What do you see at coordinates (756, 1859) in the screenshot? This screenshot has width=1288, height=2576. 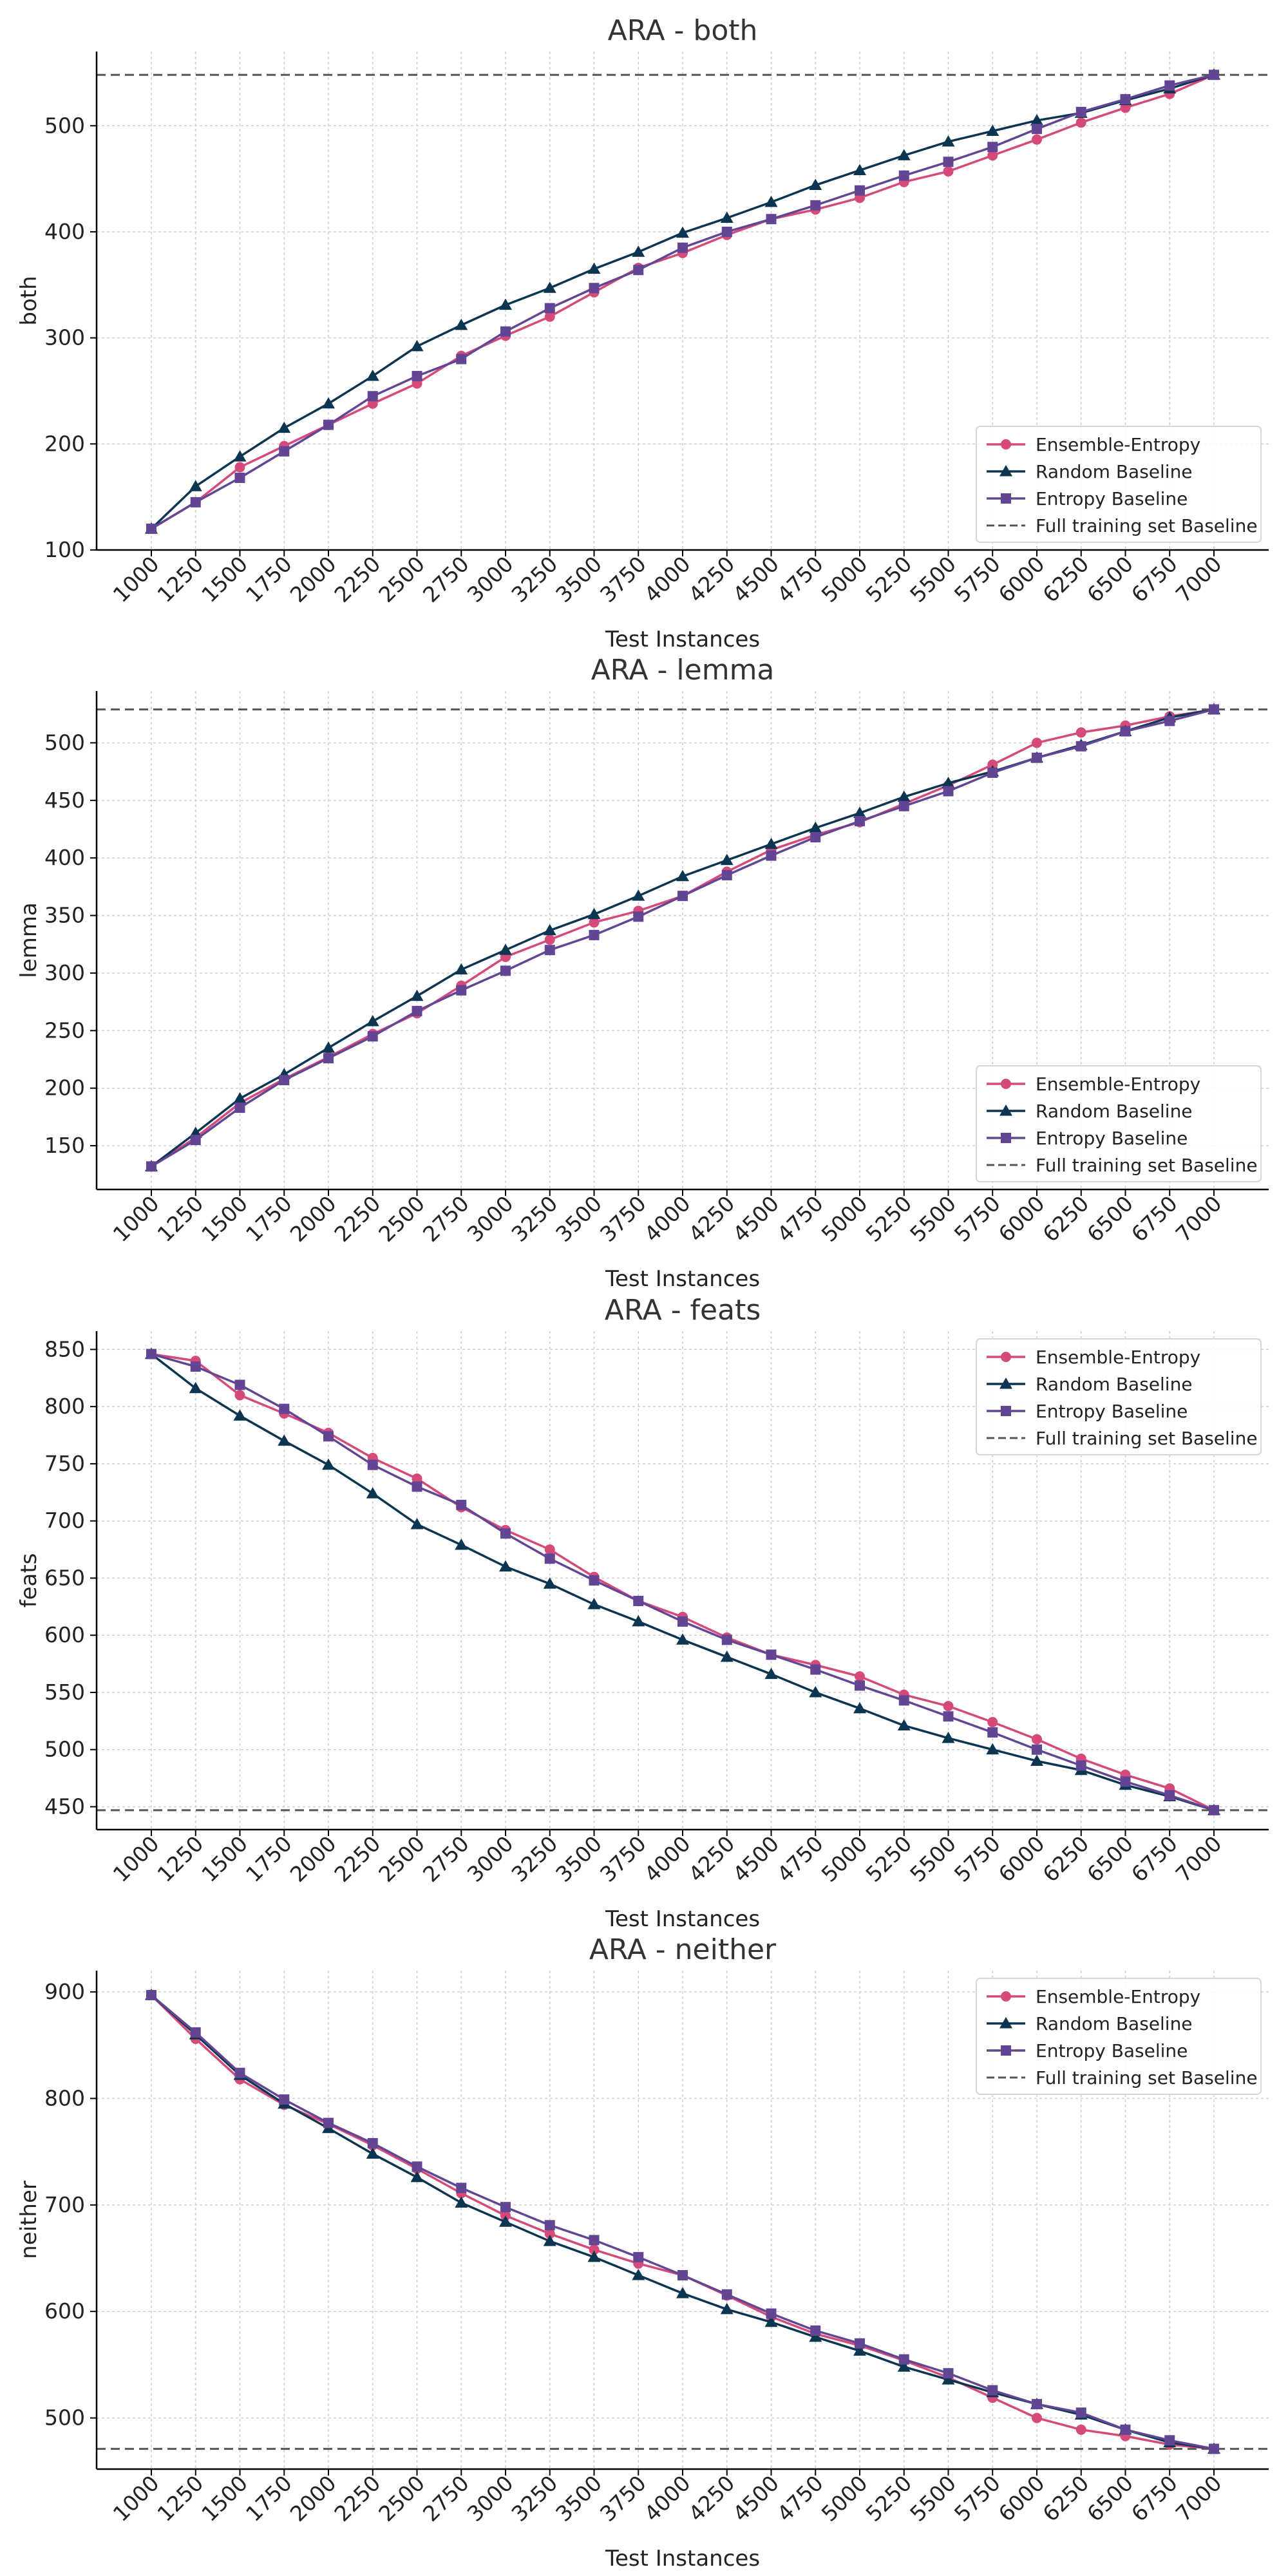 I see `x-tick-label: 4500` at bounding box center [756, 1859].